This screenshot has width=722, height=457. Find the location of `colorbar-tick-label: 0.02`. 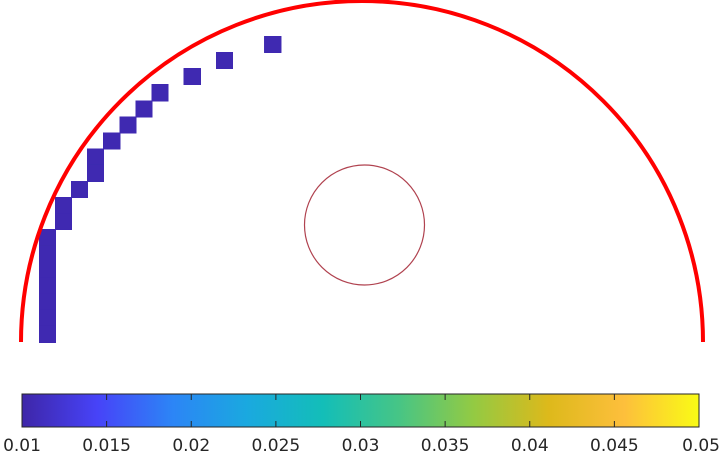

colorbar-tick-label: 0.02 is located at coordinates (191, 446).